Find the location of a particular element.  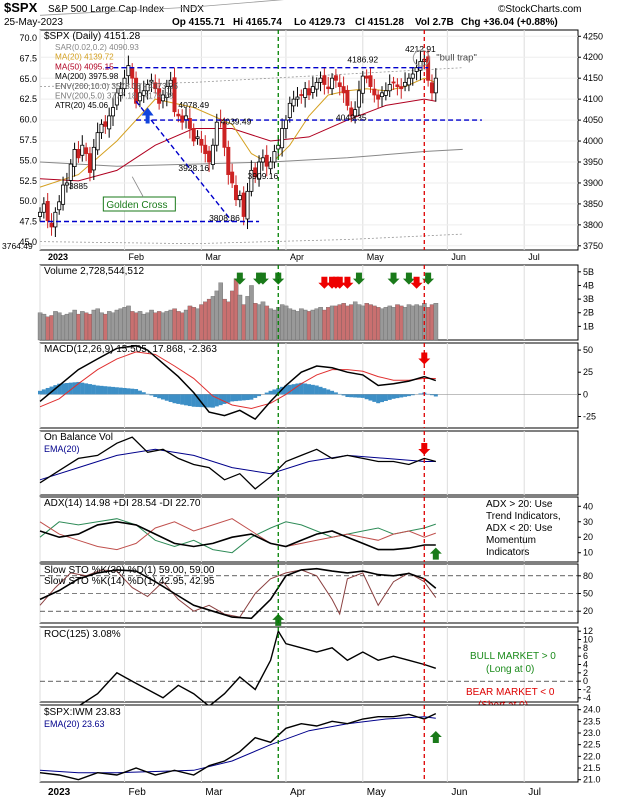

adx-note: Trend Indicators, is located at coordinates (523, 516).